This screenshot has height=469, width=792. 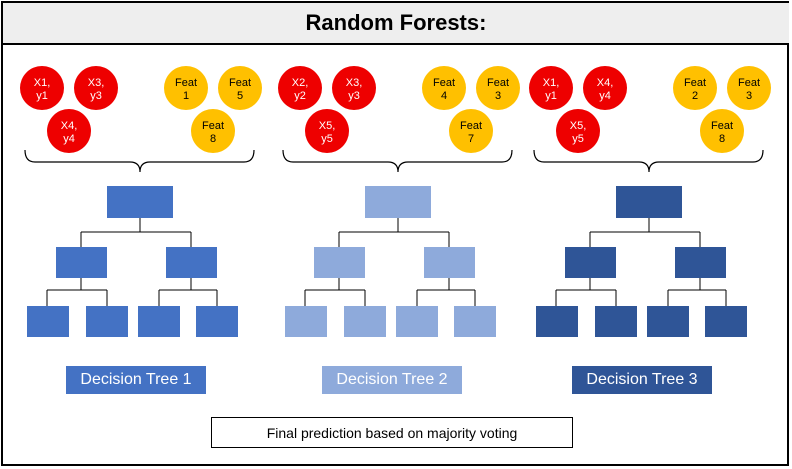 I want to click on tree-label-2-text: Decision Tree 2, so click(x=392, y=379).